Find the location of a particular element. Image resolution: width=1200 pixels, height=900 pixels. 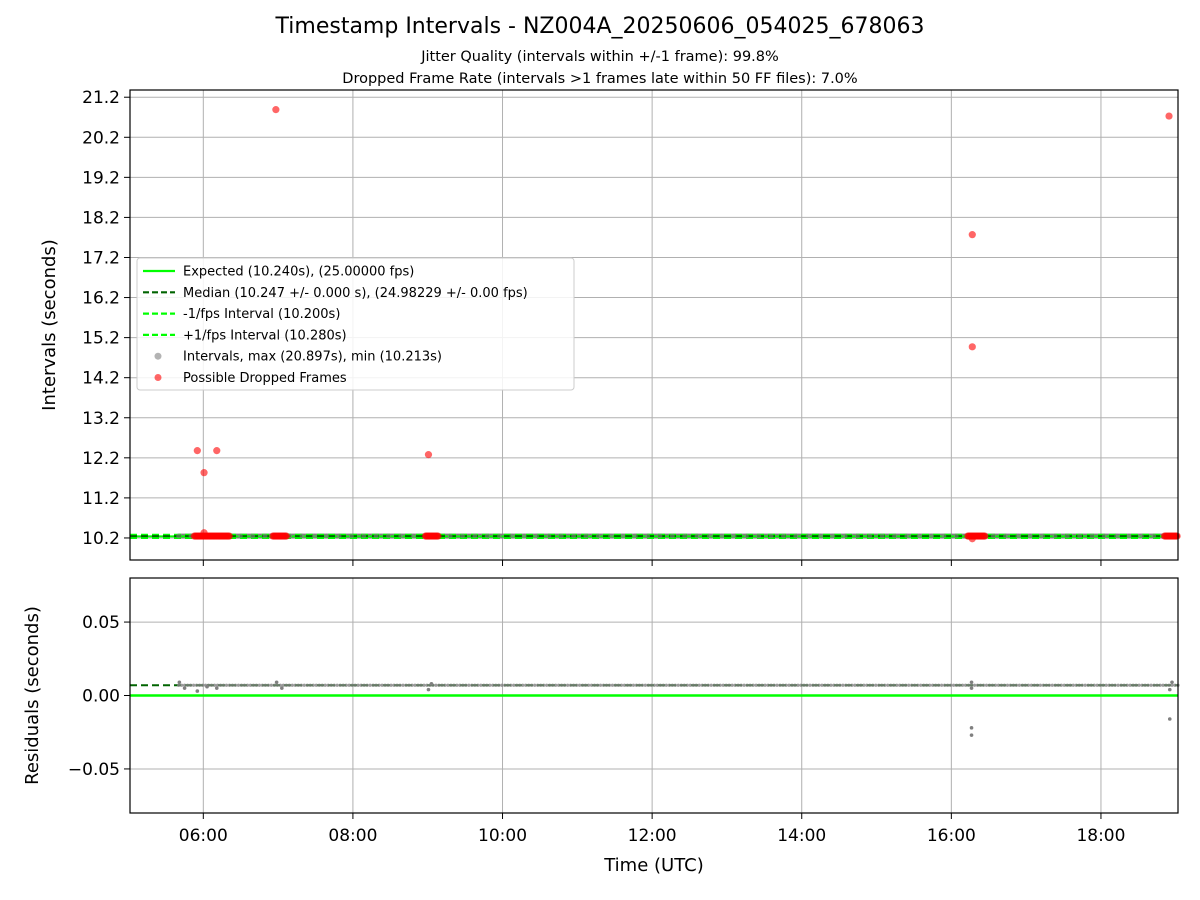

residual-series is located at coordinates (655, 708).